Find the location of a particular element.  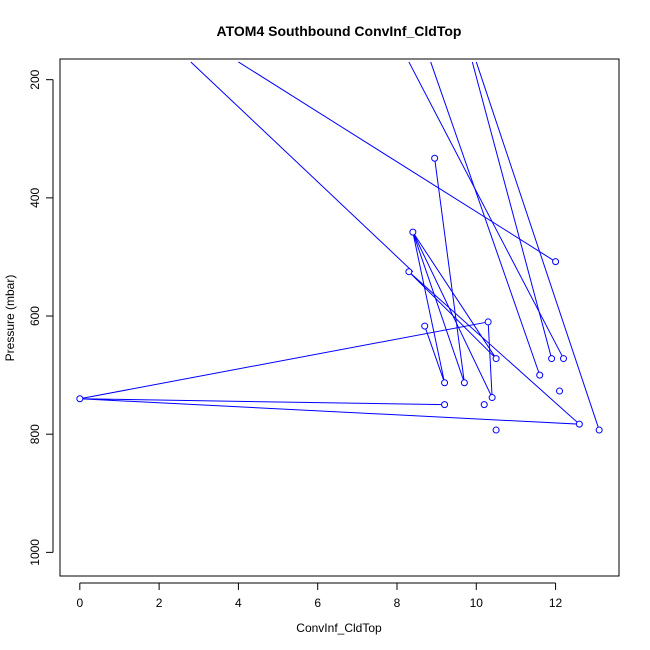

x-tick-label: 10 is located at coordinates (477, 603).